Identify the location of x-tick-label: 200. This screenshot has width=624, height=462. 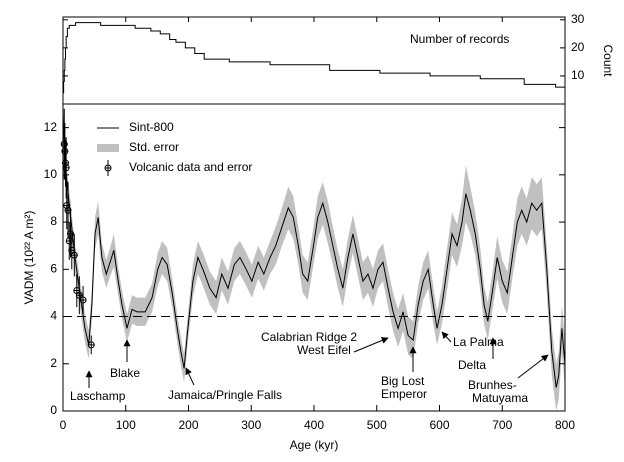
(188, 425).